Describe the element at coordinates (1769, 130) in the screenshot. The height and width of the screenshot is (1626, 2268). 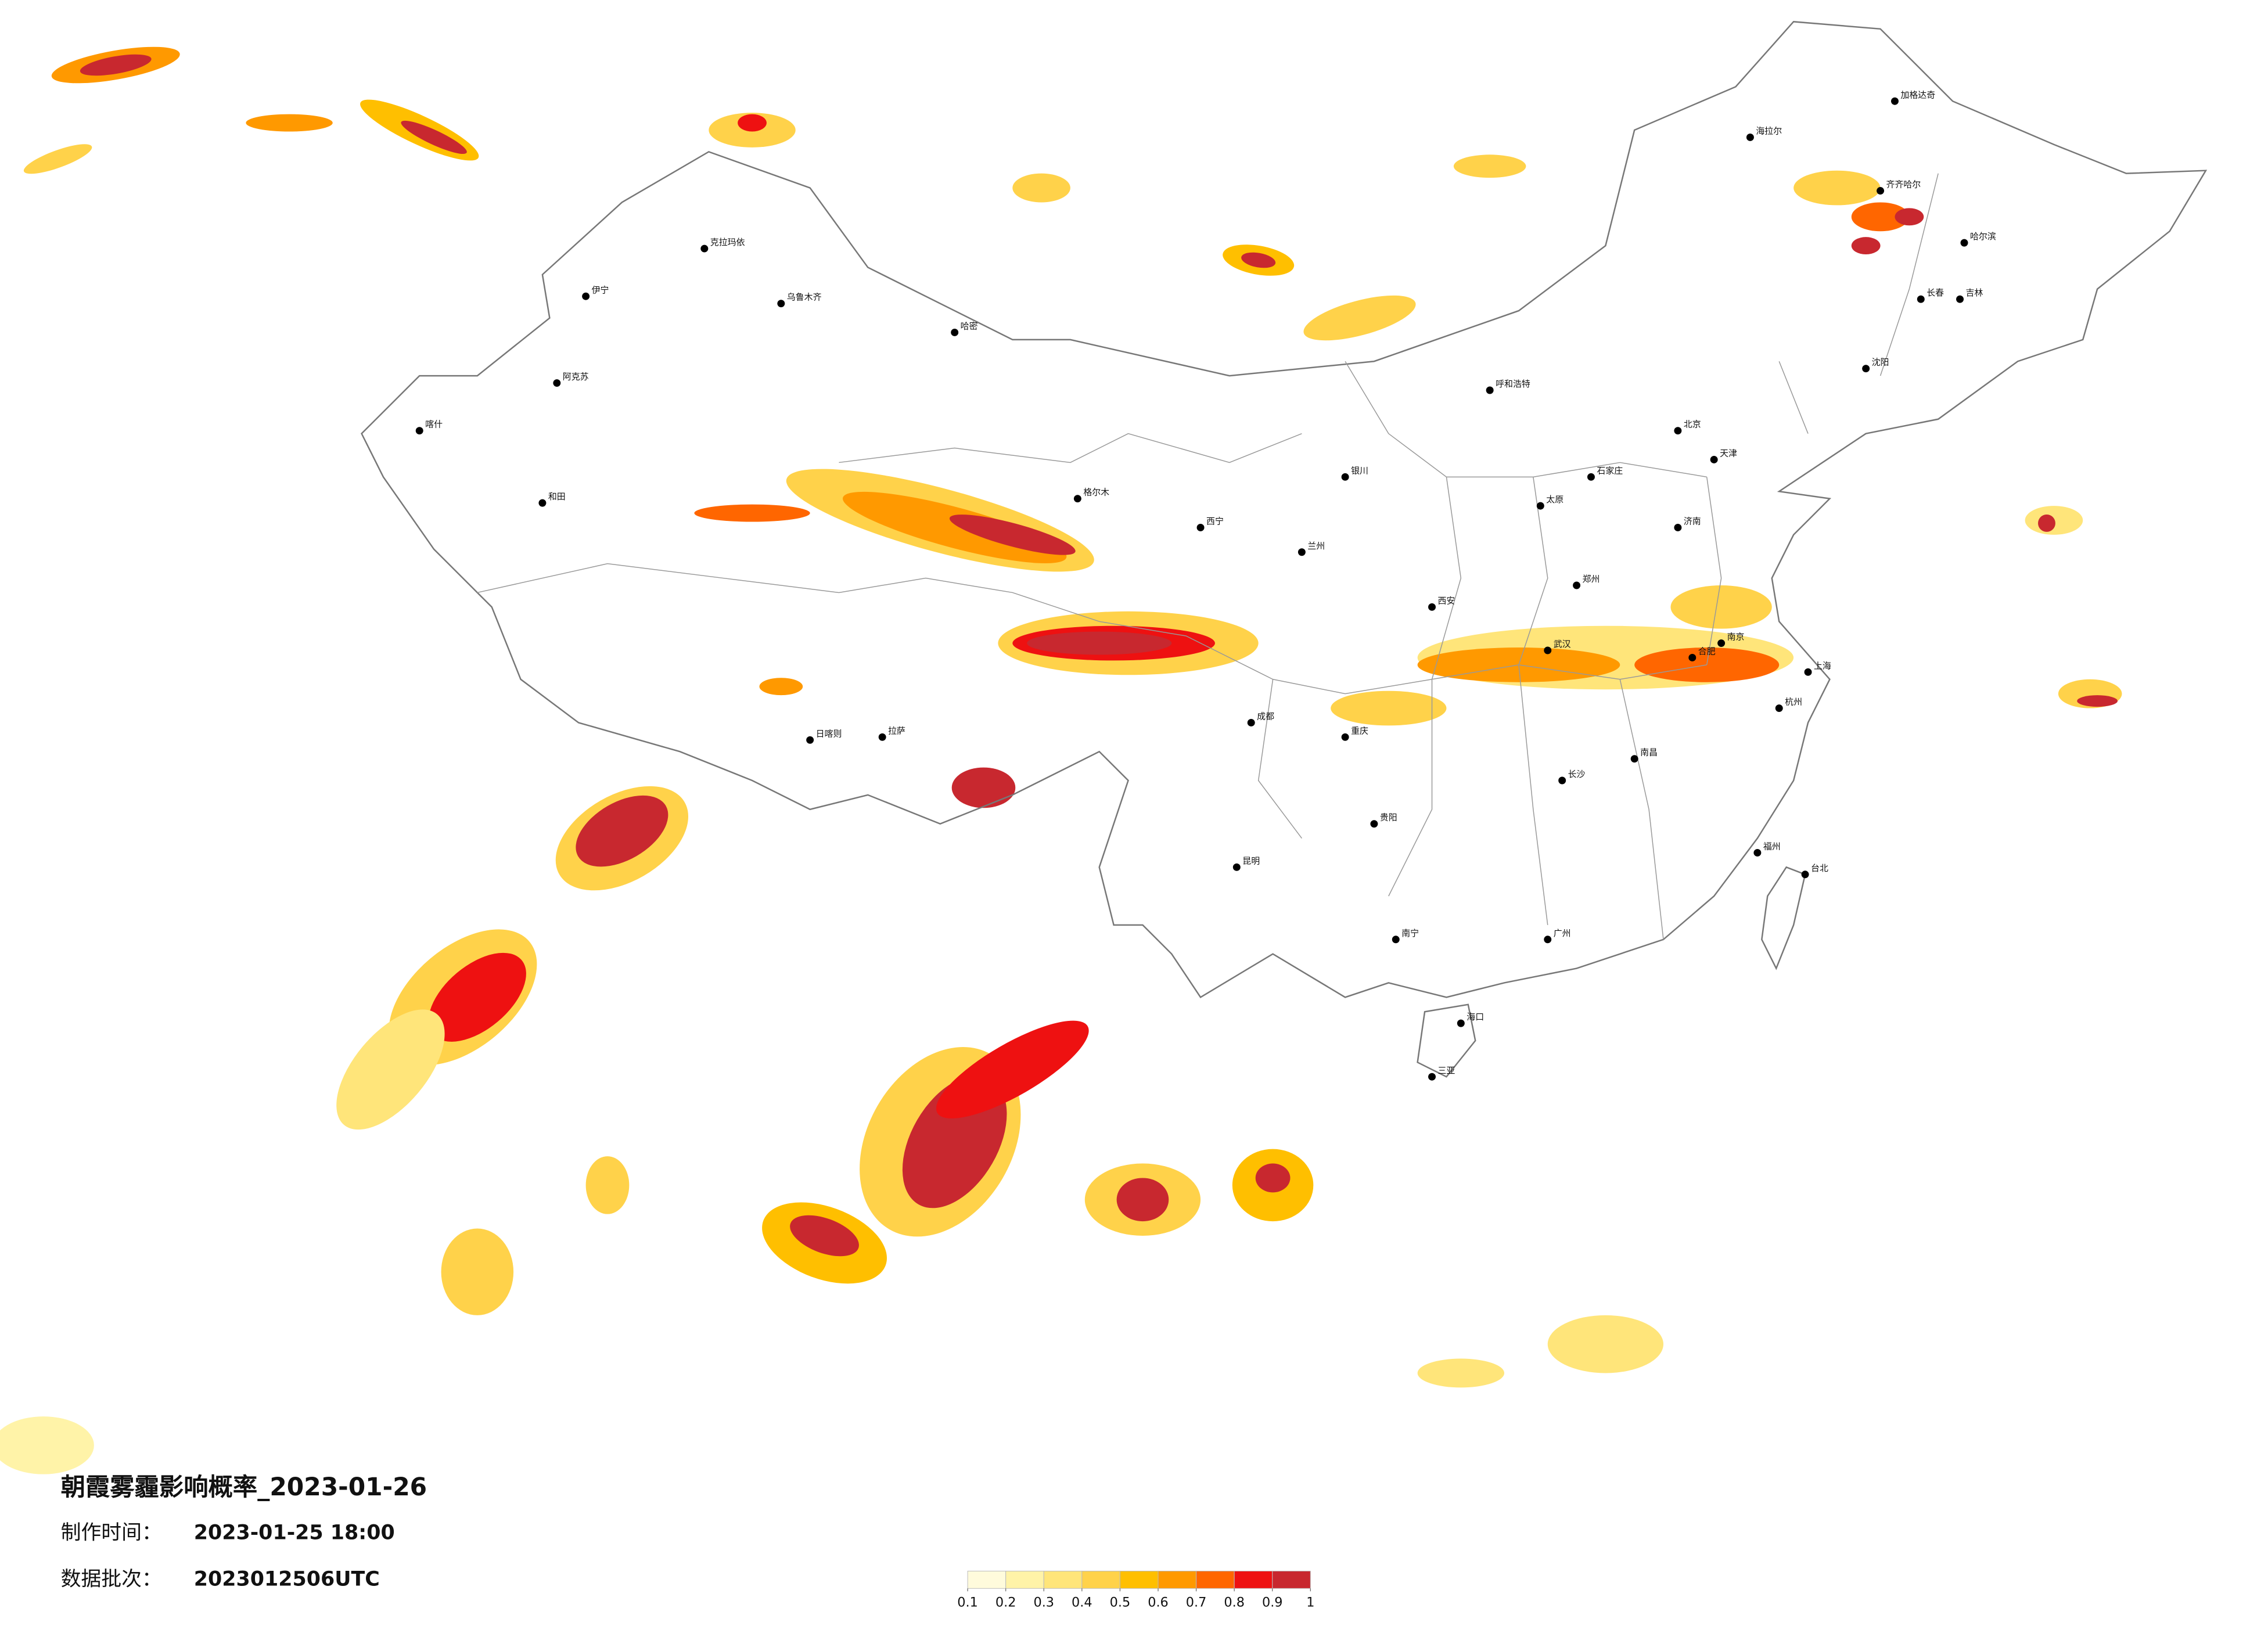
I see `city-label: 海拉尔` at that location.